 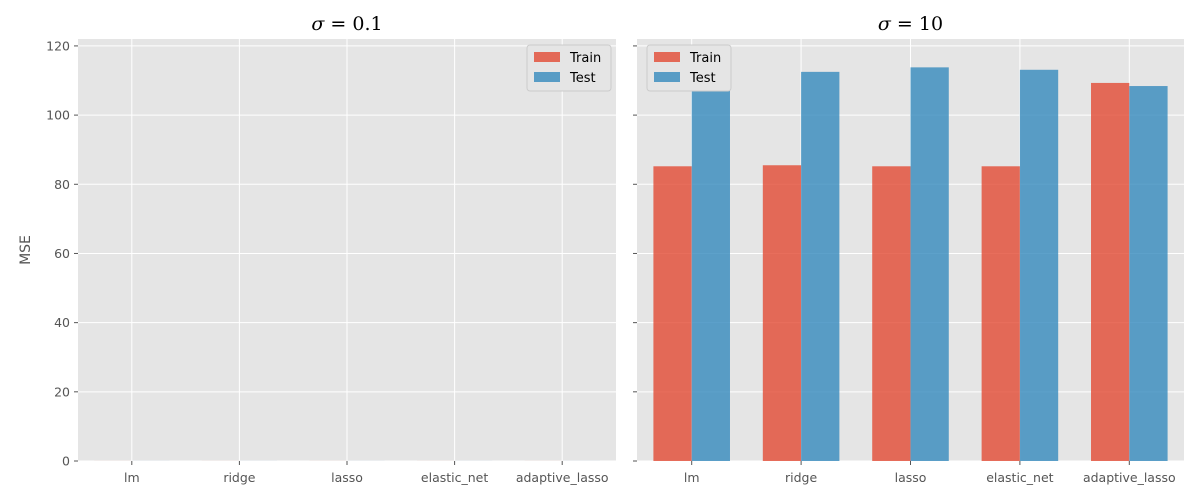 I want to click on y-tick-label: 120, so click(x=58, y=45).